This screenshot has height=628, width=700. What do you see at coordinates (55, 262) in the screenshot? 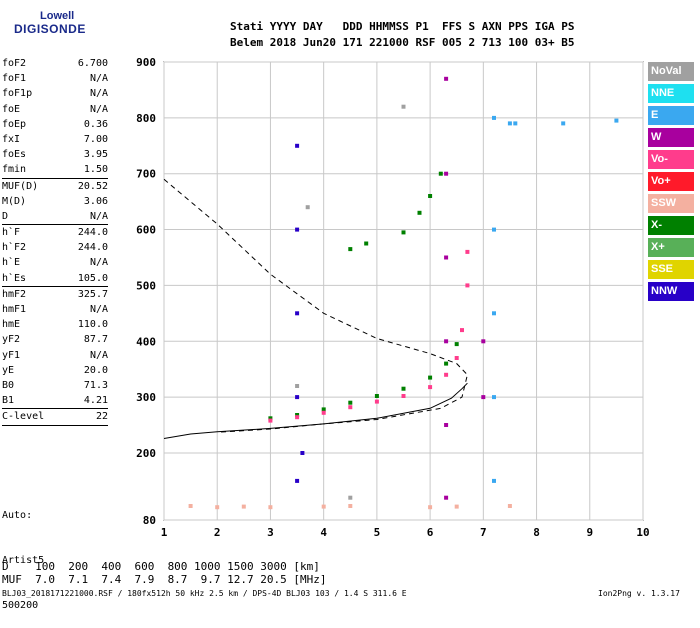
I see `param-row-hE: h`E N/A` at bounding box center [55, 262].